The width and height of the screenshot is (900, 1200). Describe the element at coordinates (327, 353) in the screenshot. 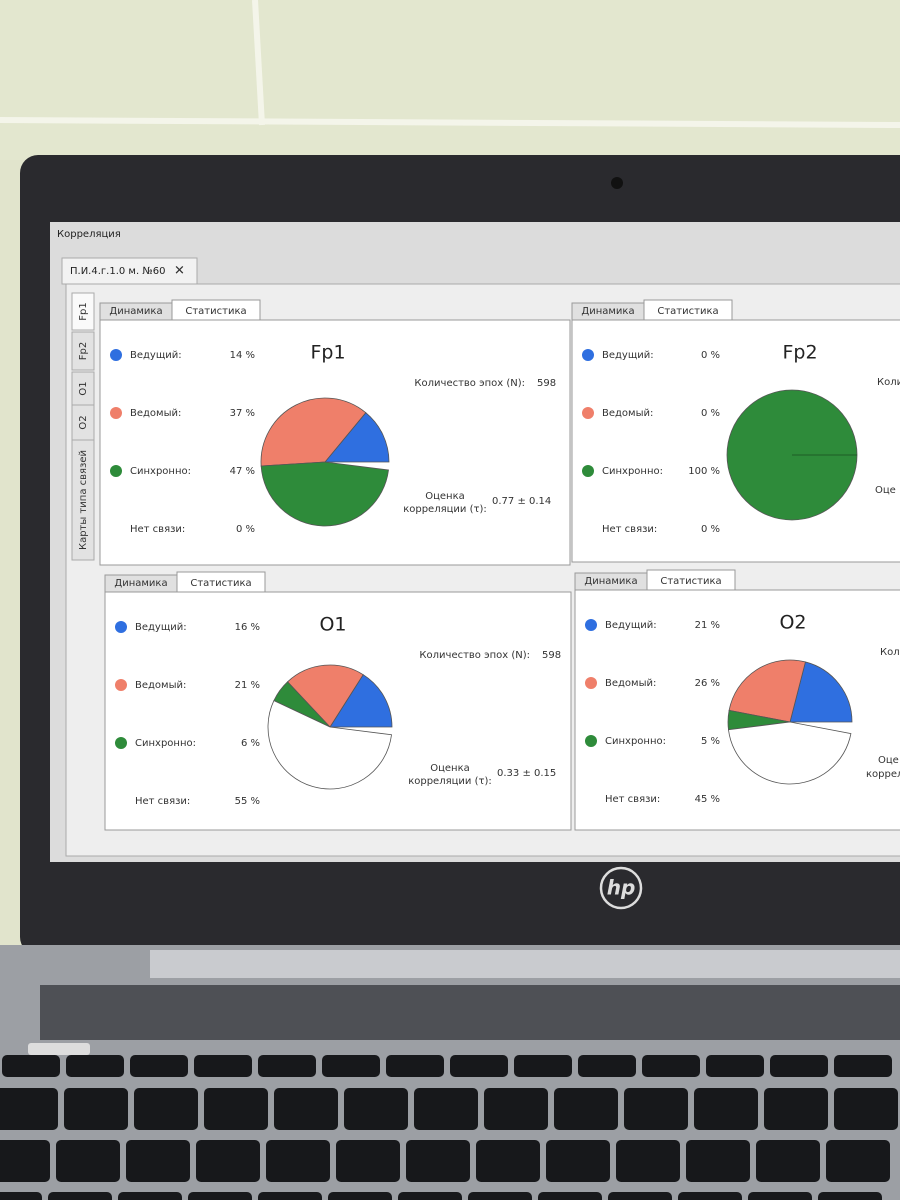

I see `panel-title: Fp1` at that location.